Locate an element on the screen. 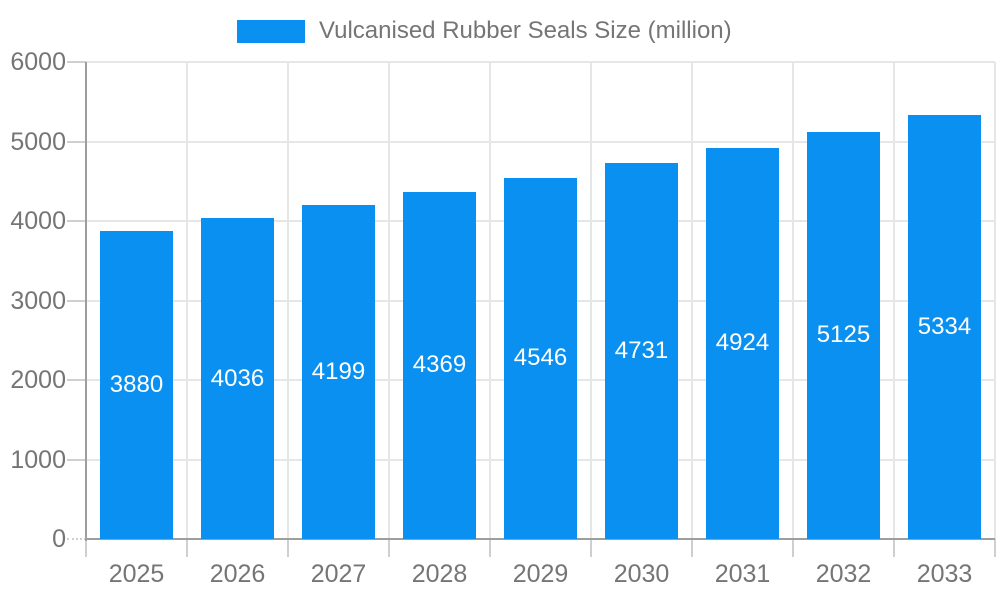 The image size is (1000, 600). bar-value-label: 4924 is located at coordinates (742, 343).